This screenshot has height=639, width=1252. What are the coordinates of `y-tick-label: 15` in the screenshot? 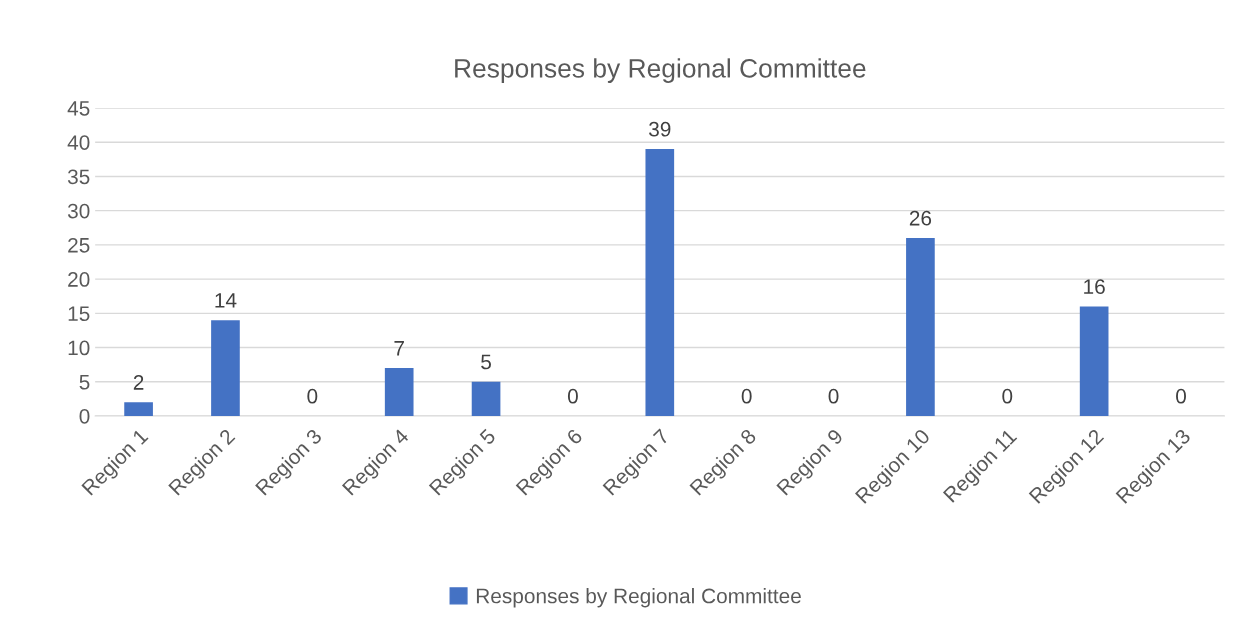 It's located at (79, 314).